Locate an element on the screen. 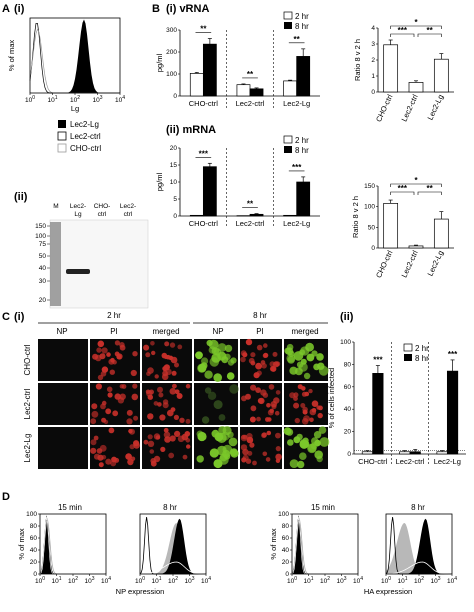  y-tick-label: 4 is located at coordinates (373, 28).